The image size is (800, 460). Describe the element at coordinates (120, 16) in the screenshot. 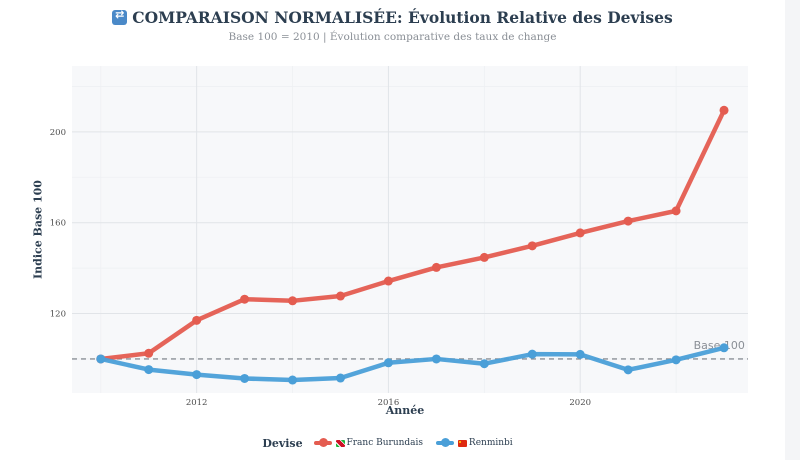

I see `shuffle-icon` at that location.